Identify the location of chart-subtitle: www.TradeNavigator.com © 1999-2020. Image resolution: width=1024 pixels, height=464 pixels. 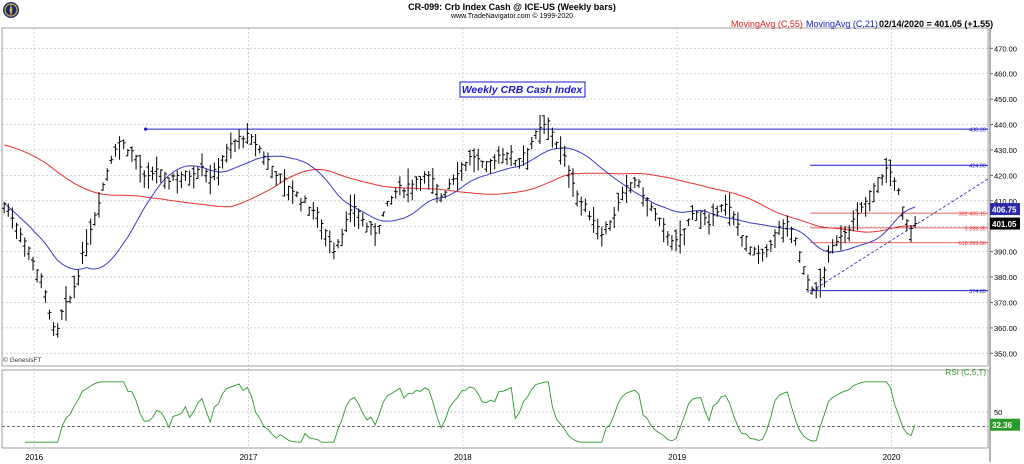
(511, 16).